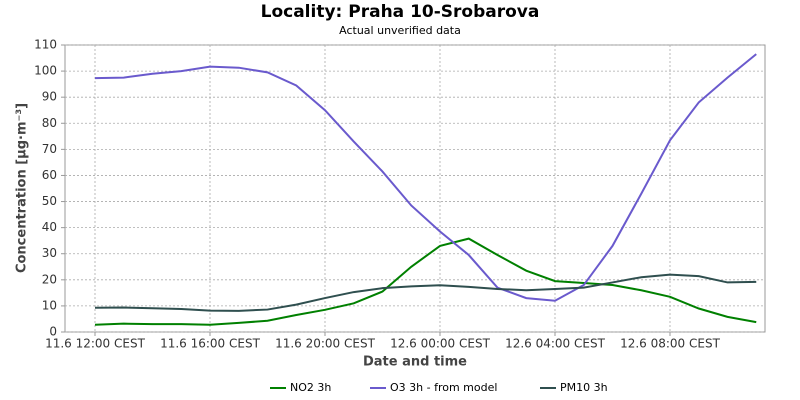 The width and height of the screenshot is (800, 400). What do you see at coordinates (22, 188) in the screenshot?
I see `y-axis-label: Concentration [µg·m⁻³]` at bounding box center [22, 188].